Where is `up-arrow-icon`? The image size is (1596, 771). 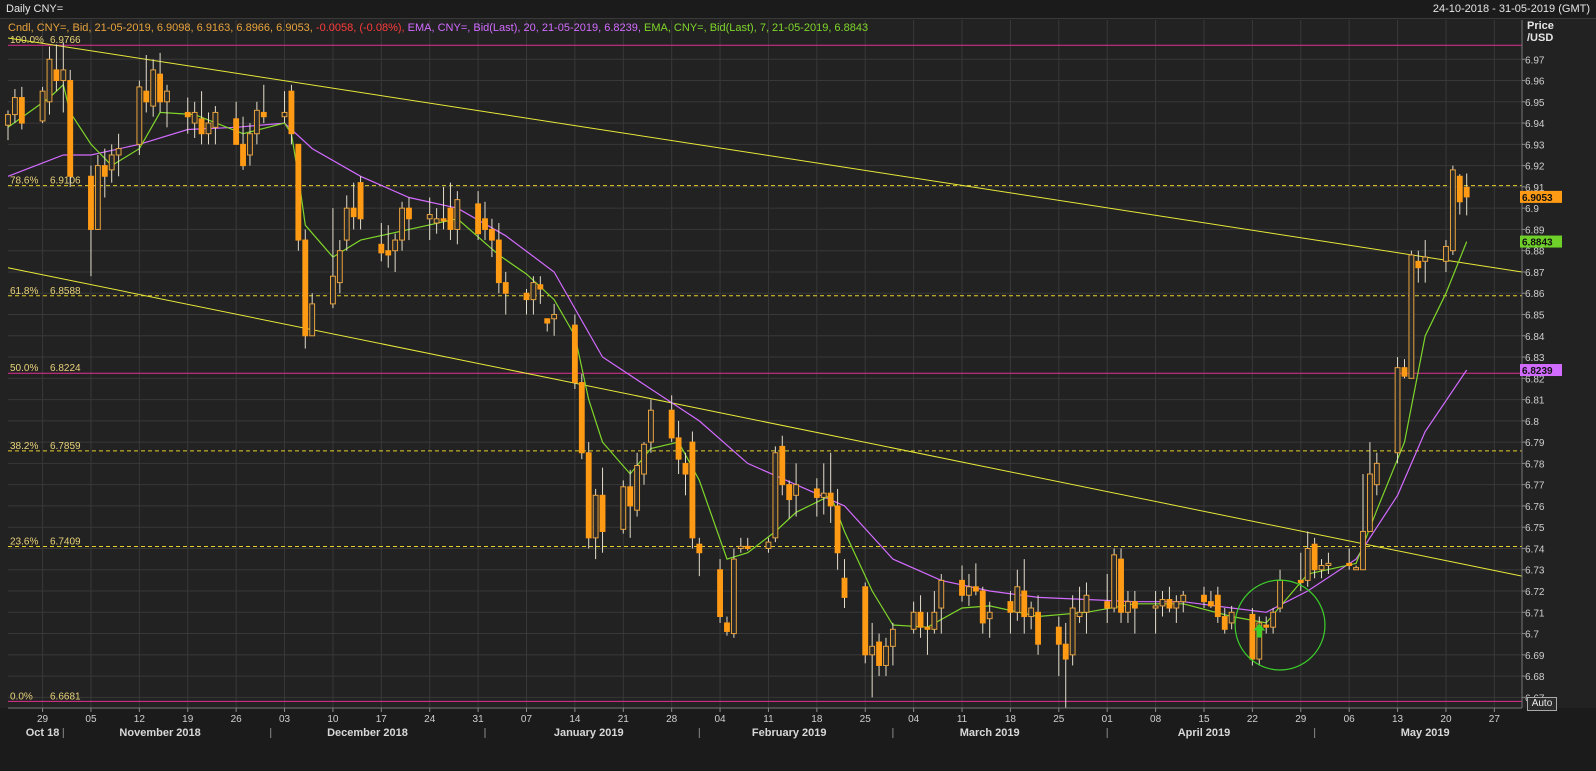 up-arrow-icon is located at coordinates (1259, 630).